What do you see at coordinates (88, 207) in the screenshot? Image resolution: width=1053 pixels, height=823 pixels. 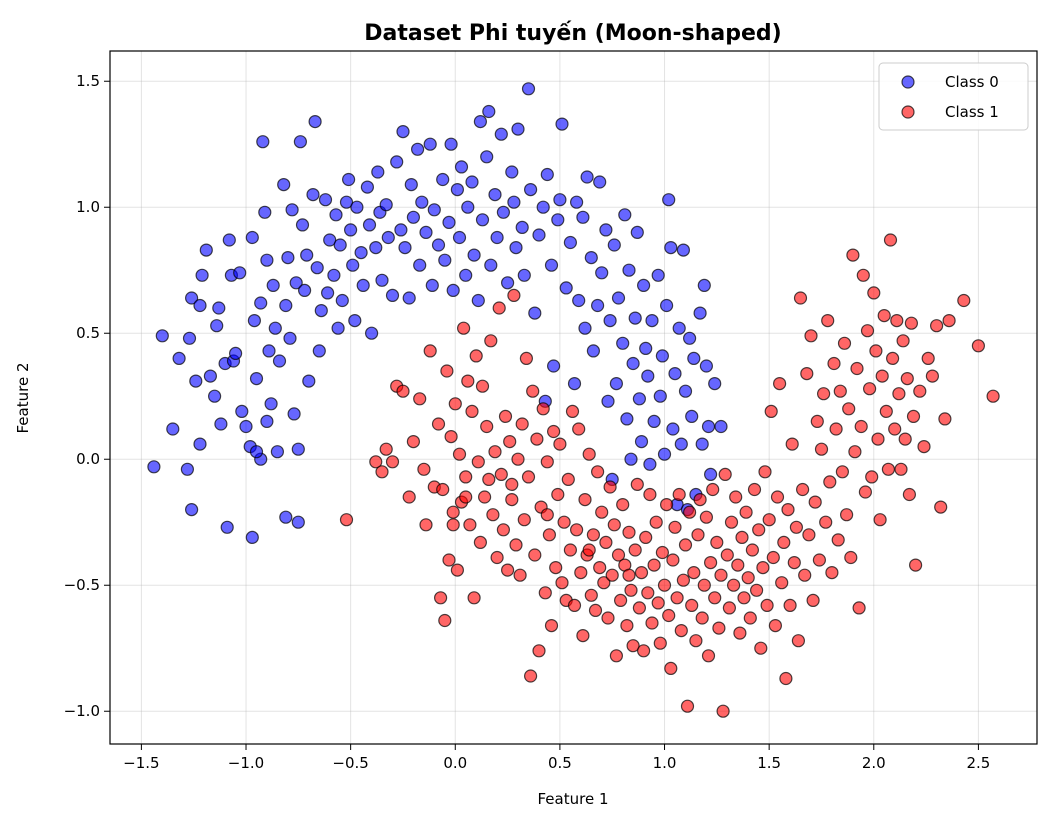 I see `y-tick-label: 1.0` at bounding box center [88, 207].